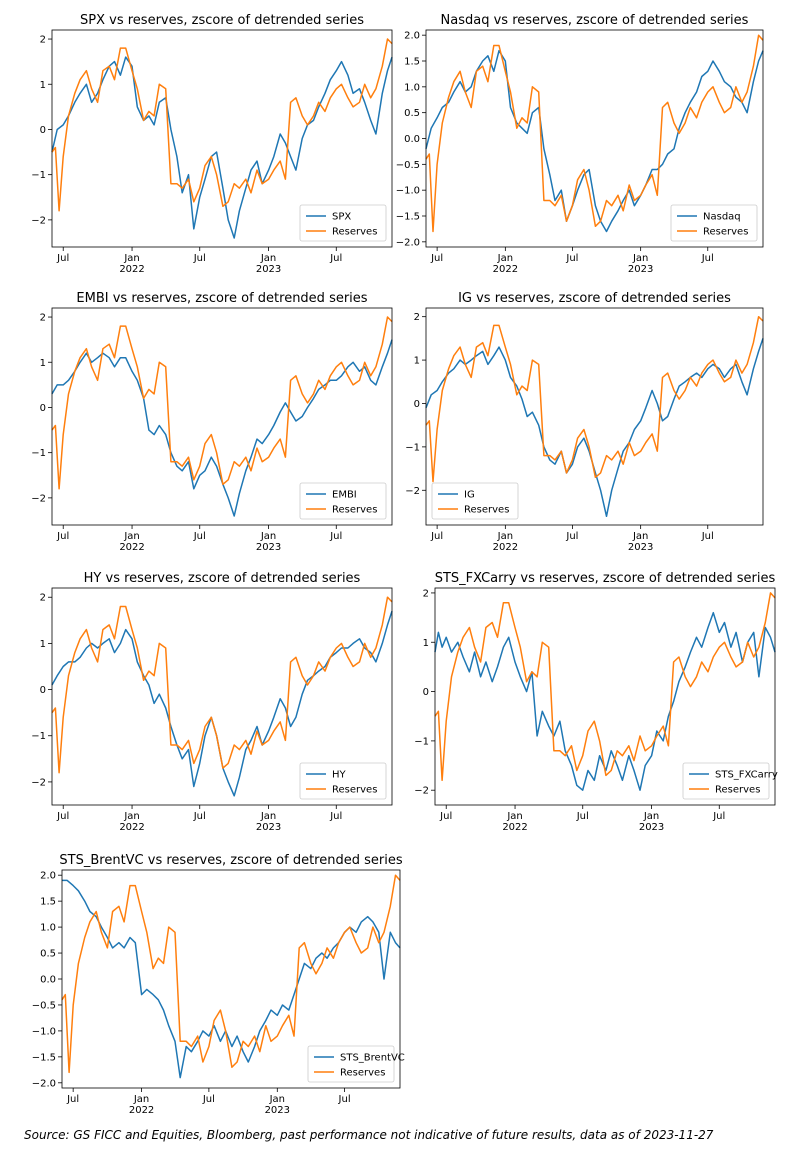 The image size is (812, 1167). I want to click on y-tick-label: −1.5, so click(44, 1057).